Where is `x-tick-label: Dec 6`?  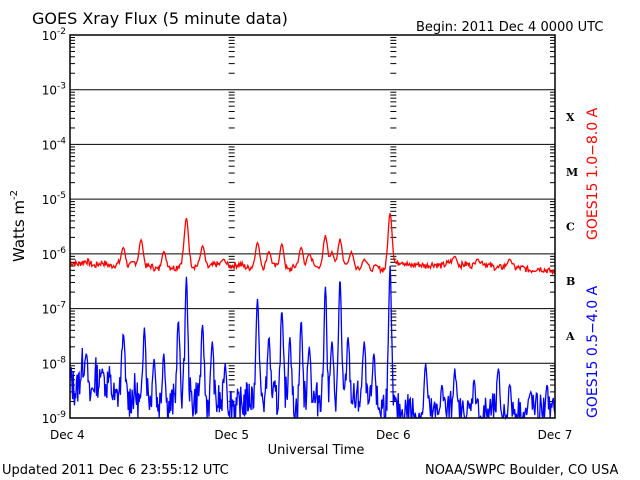 x-tick-label: Dec 6 is located at coordinates (393, 435).